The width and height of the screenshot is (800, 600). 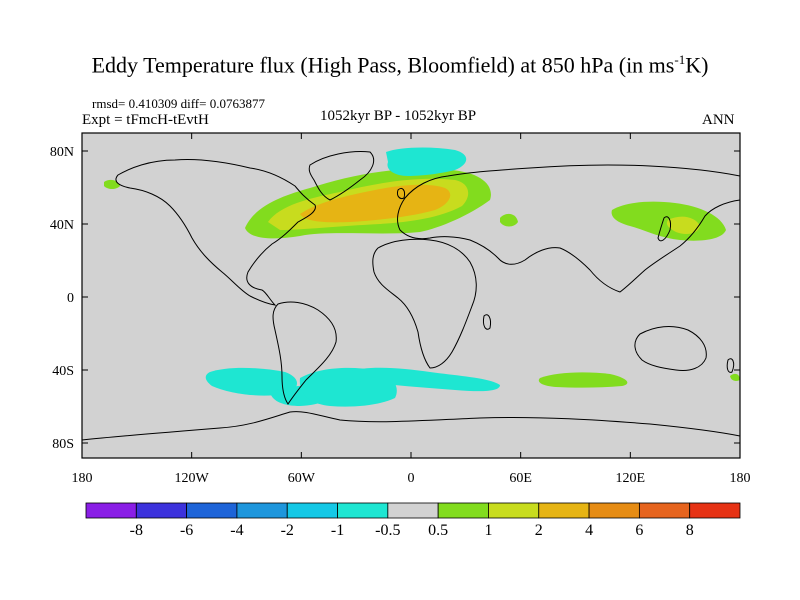 I want to click on lon-tick-label: 120W, so click(x=192, y=478).